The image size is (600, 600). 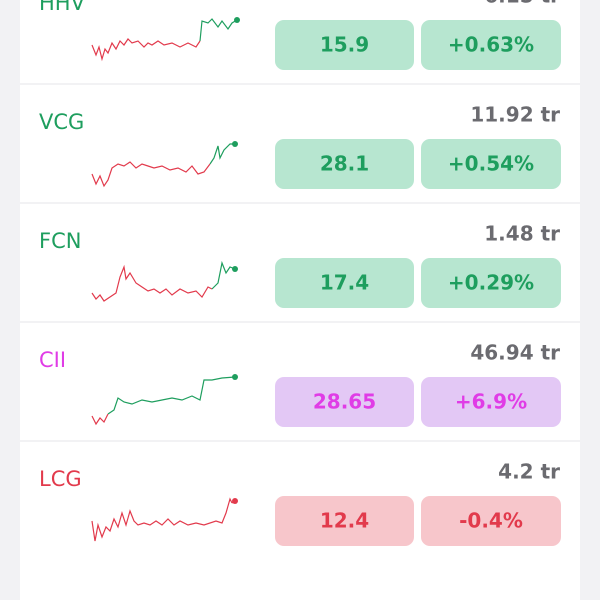 I want to click on price: 17.4, so click(x=344, y=283).